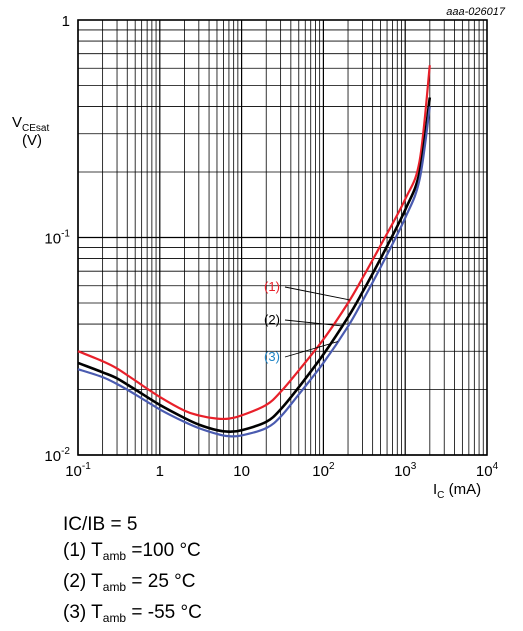 This screenshot has height=631, width=523. What do you see at coordinates (57, 238) in the screenshot?
I see `y-tick-label: 10-1` at bounding box center [57, 238].